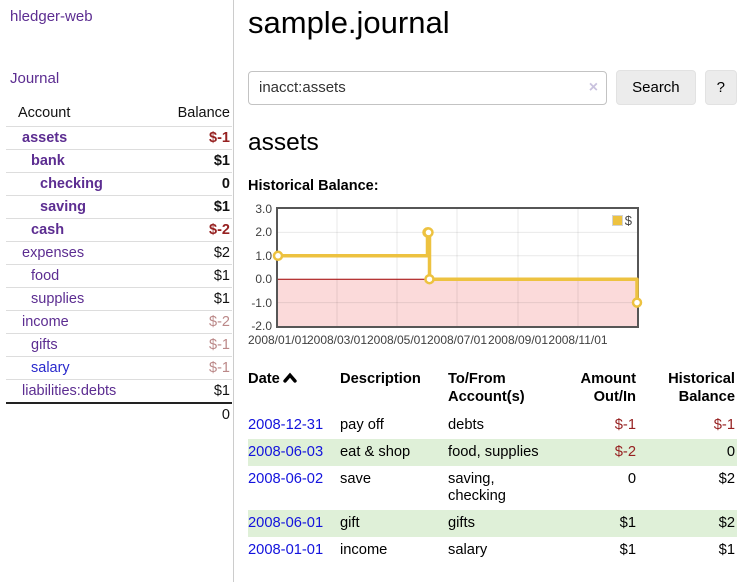  I want to click on app-title: hledger-web, so click(51, 16).